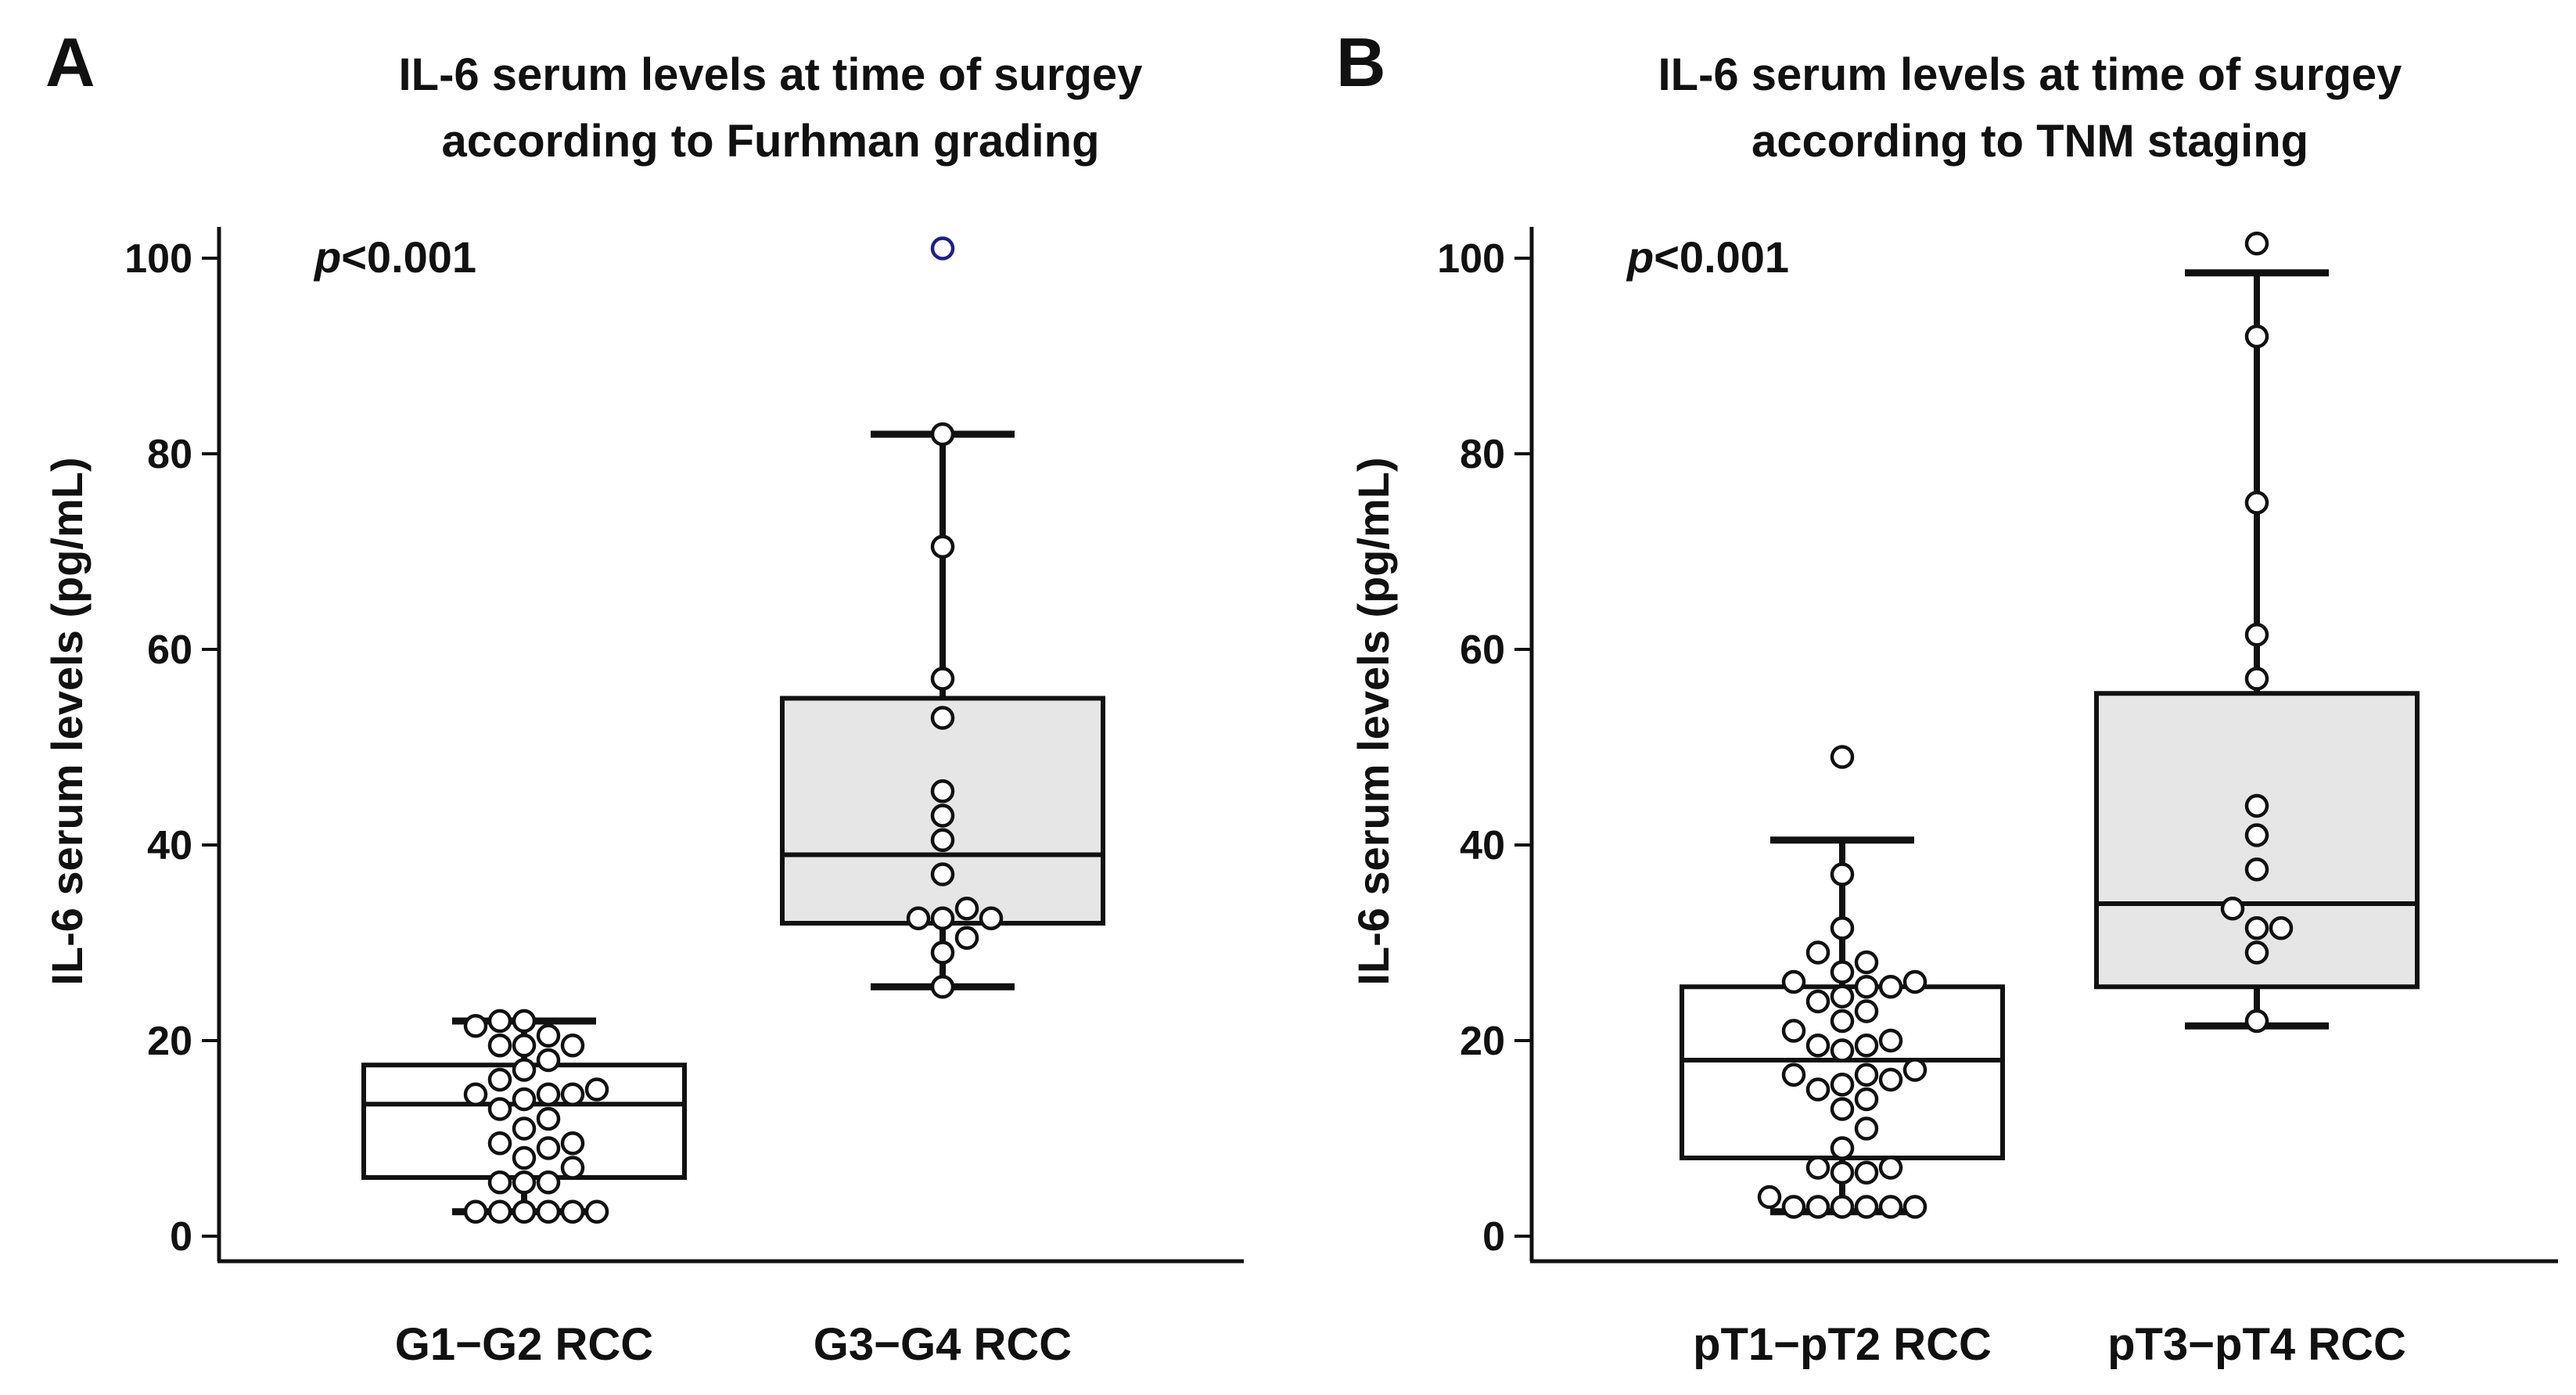  What do you see at coordinates (70, 62) in the screenshot?
I see `panel-a-letter: A` at bounding box center [70, 62].